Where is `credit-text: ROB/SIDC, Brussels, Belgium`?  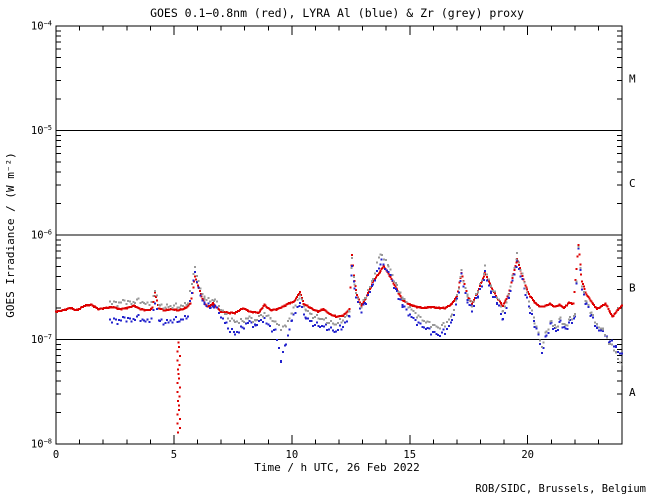
credit-text: ROB/SIDC, Brussels, Belgium is located at coordinates (560, 489).